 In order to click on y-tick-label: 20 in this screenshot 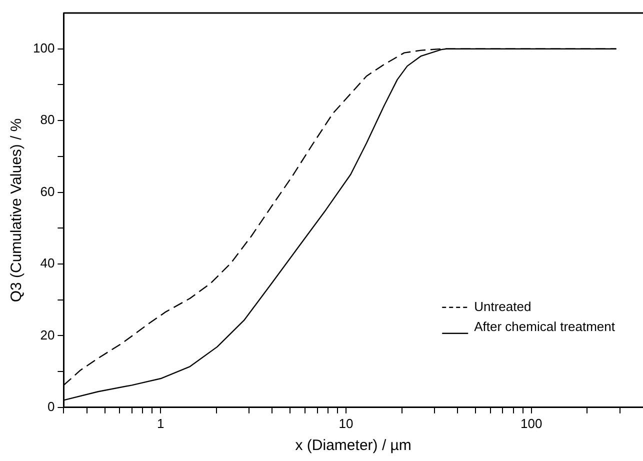, I will do `click(47, 334)`.